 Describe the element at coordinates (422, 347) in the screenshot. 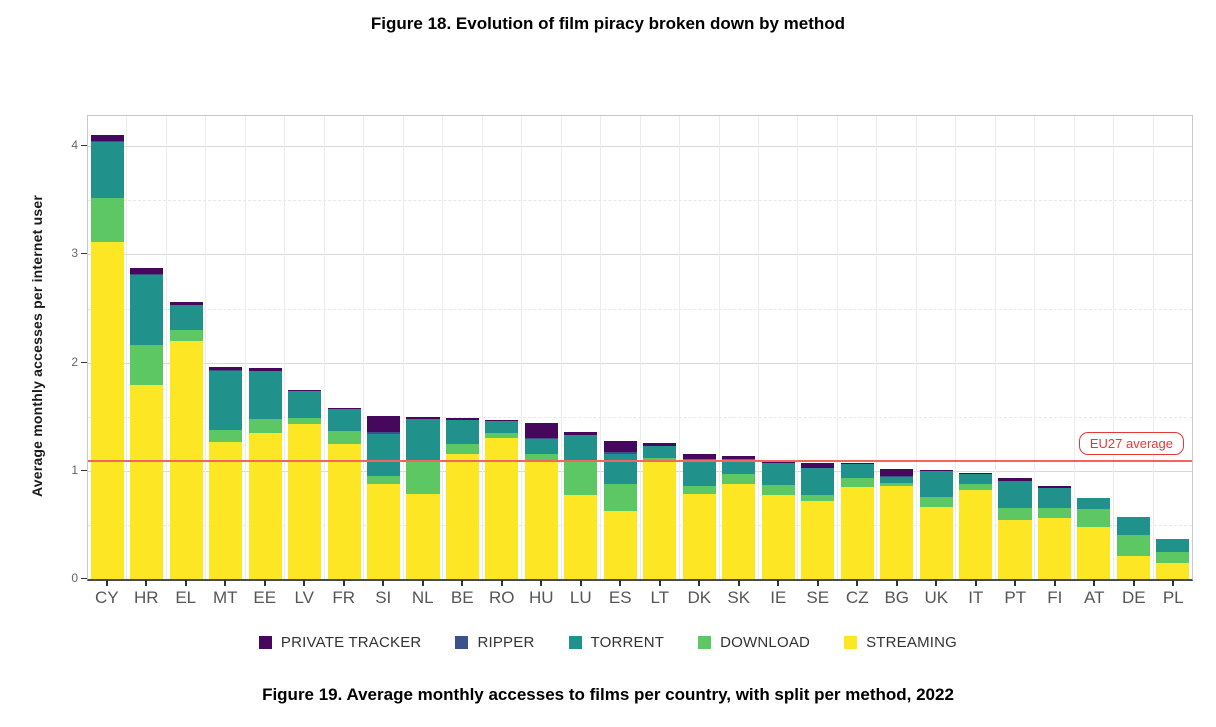

I see `bar-slot-NL` at that location.